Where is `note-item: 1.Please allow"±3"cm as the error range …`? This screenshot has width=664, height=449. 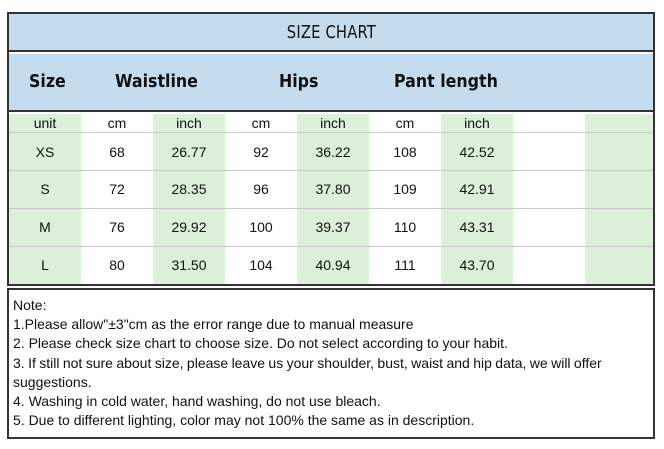
note-item: 1.Please allow"±3"cm as the error range … is located at coordinates (213, 324).